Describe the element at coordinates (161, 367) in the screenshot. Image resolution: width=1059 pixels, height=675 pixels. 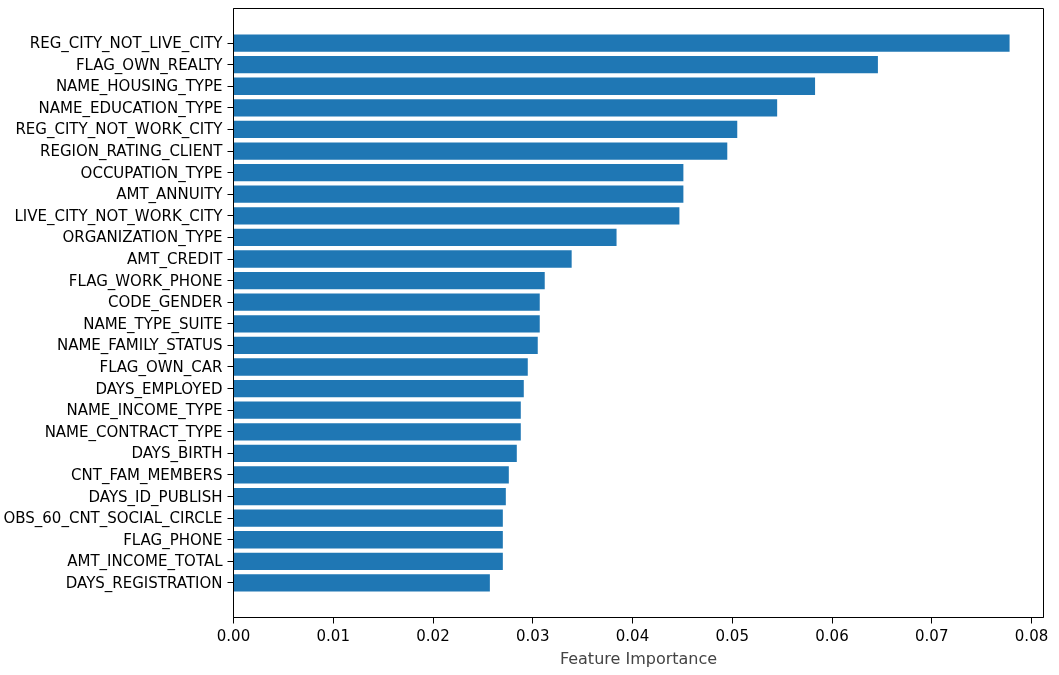
I see `y-tick-label: FLAG_OWN_CAR` at that location.